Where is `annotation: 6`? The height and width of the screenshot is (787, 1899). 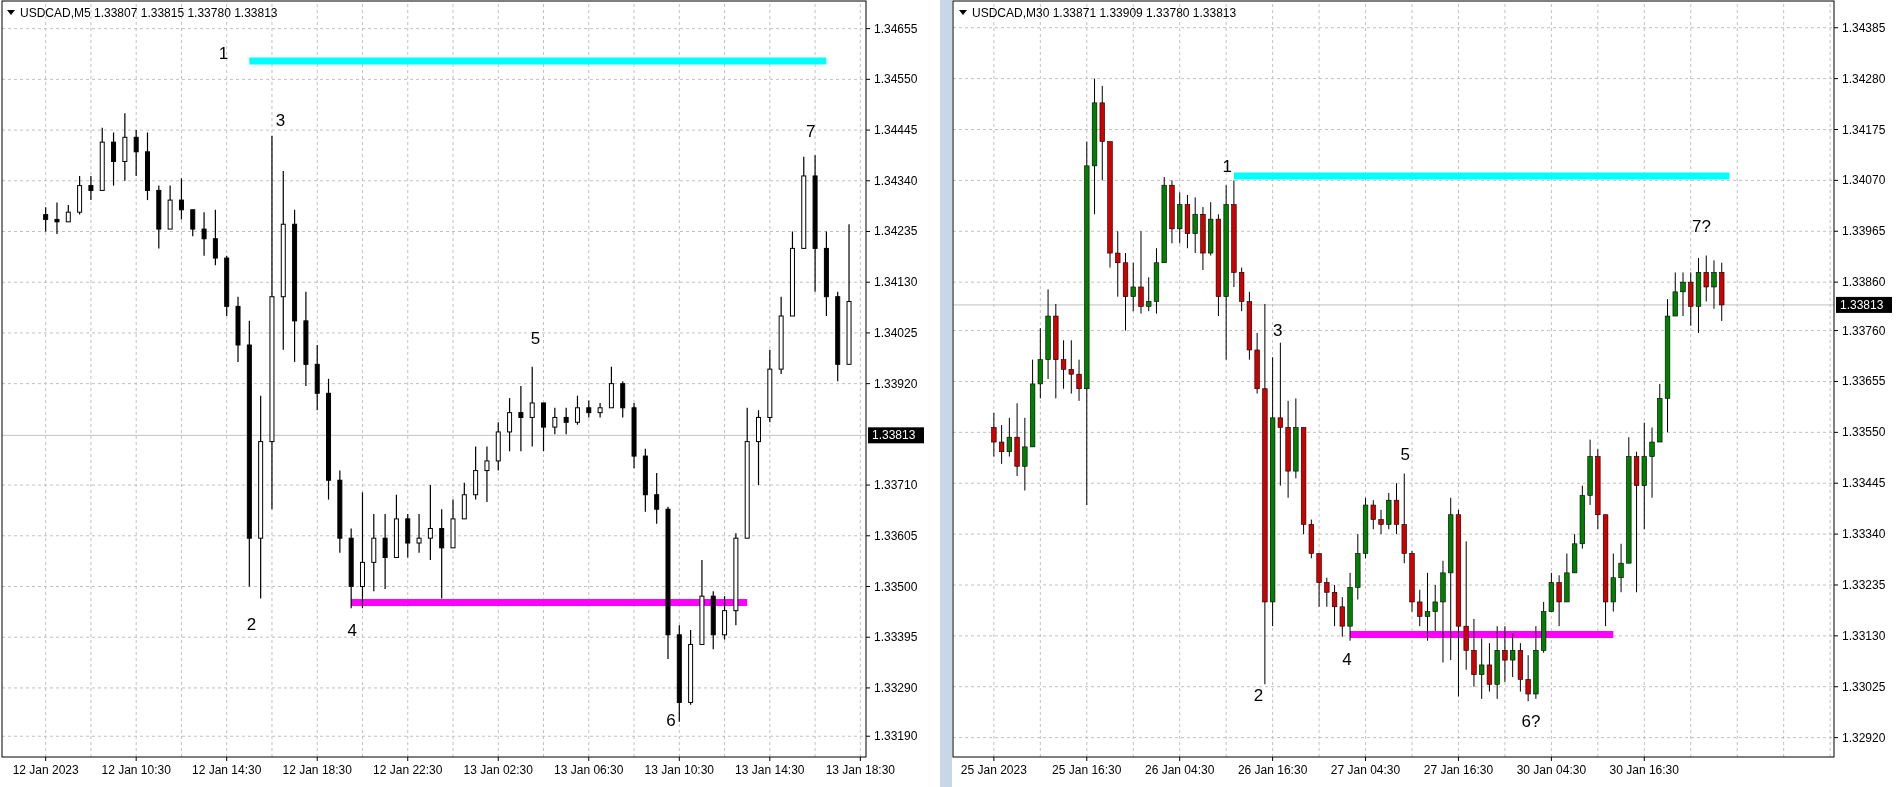 annotation: 6 is located at coordinates (671, 720).